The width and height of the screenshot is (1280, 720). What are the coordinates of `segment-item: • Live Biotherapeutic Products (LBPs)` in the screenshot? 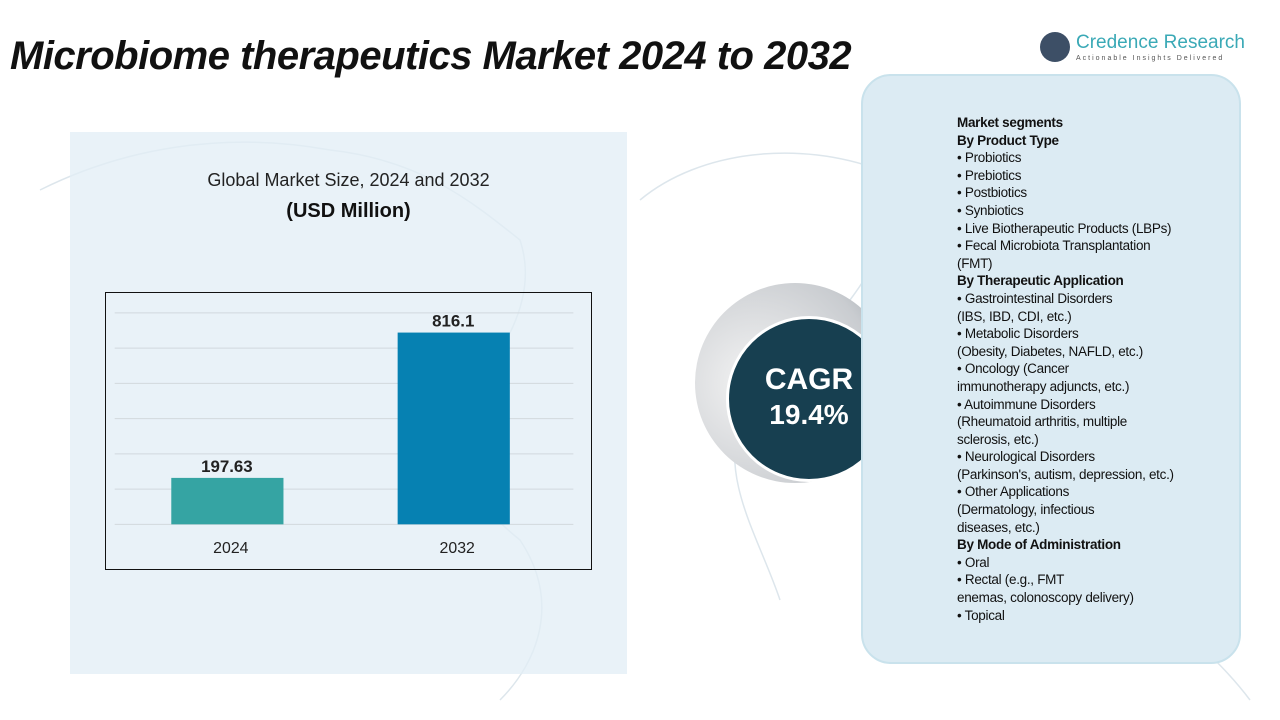 It's located at (1064, 228).